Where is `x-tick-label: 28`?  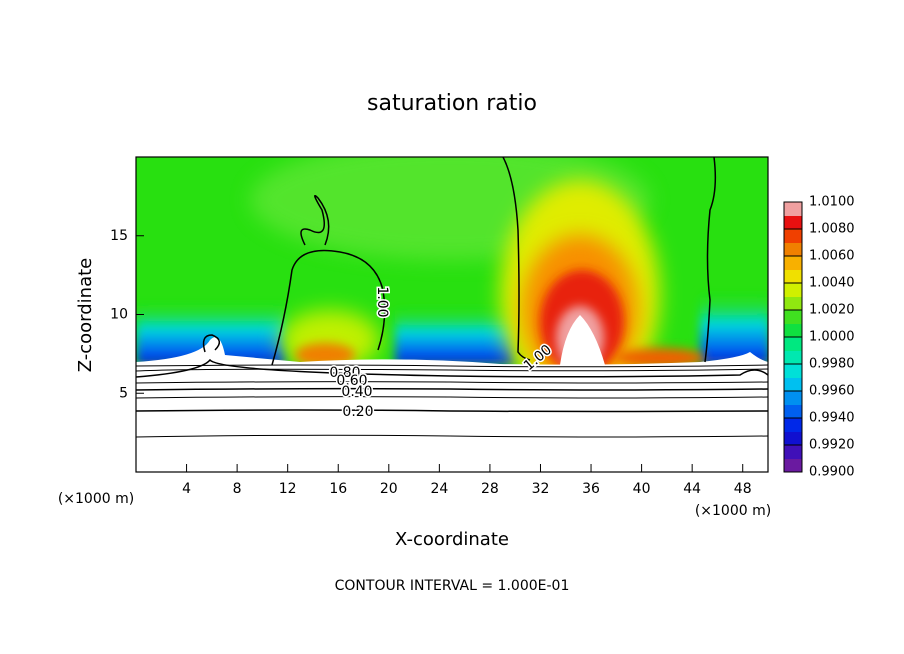 x-tick-label: 28 is located at coordinates (490, 489).